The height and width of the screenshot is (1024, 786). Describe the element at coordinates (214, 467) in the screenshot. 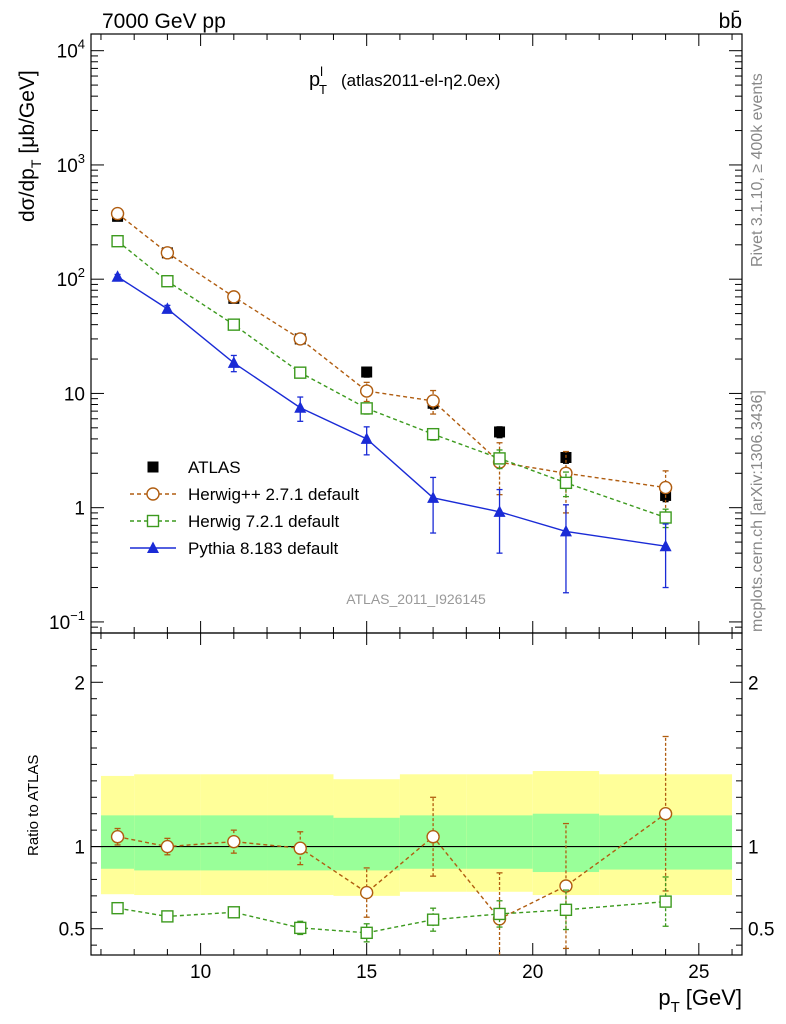

I see `legend-label: ATLAS` at that location.